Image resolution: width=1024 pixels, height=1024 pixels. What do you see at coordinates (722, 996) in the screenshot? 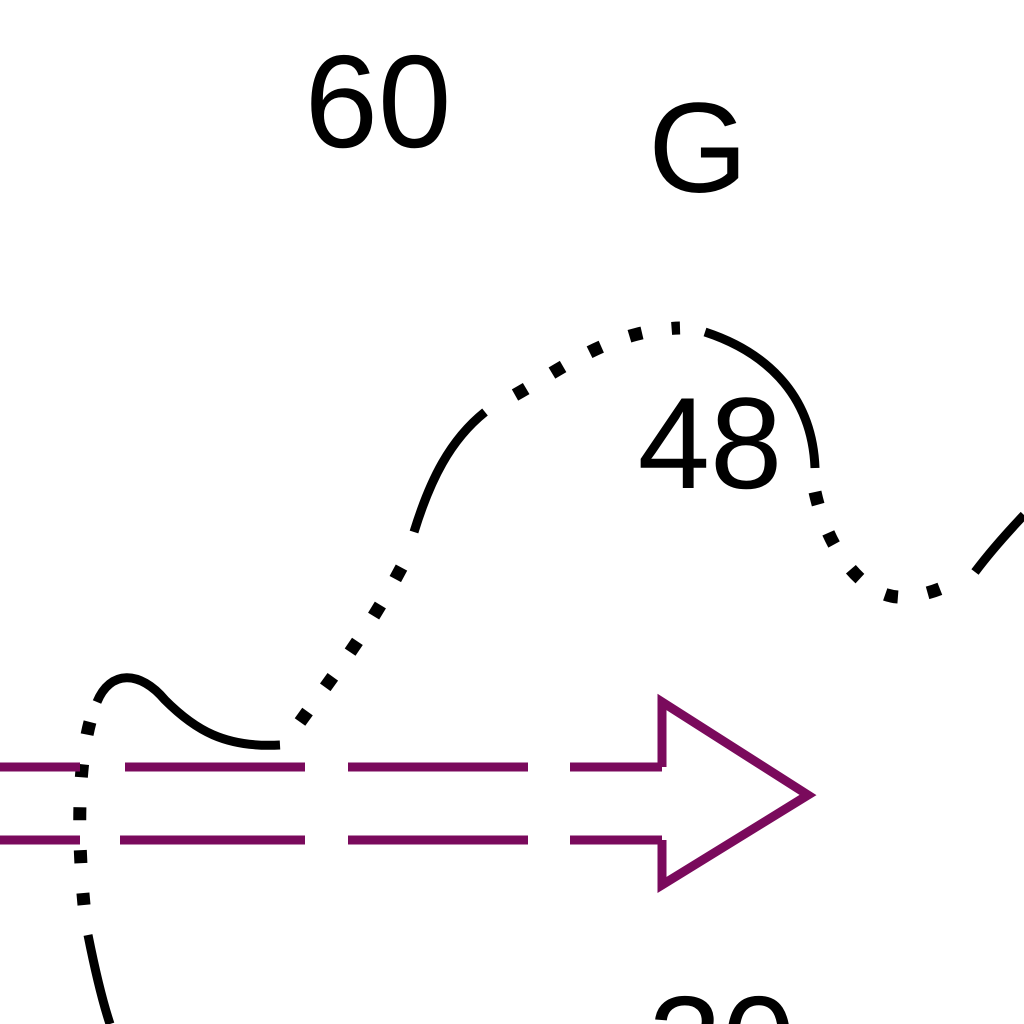
I see `depth-label: 30` at bounding box center [722, 996].